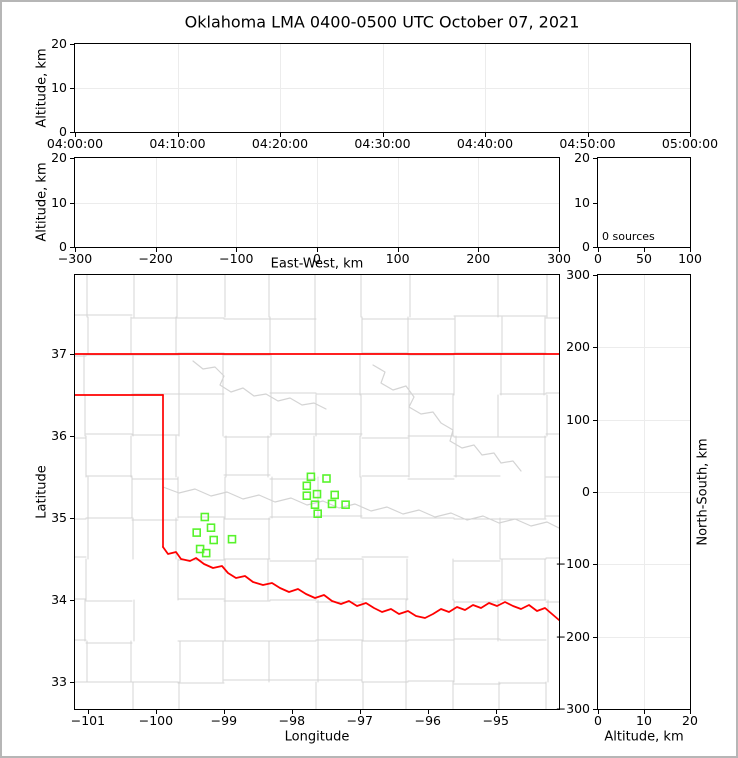  I want to click on panel-altitude-histogram: 0 sources, so click(644, 202).